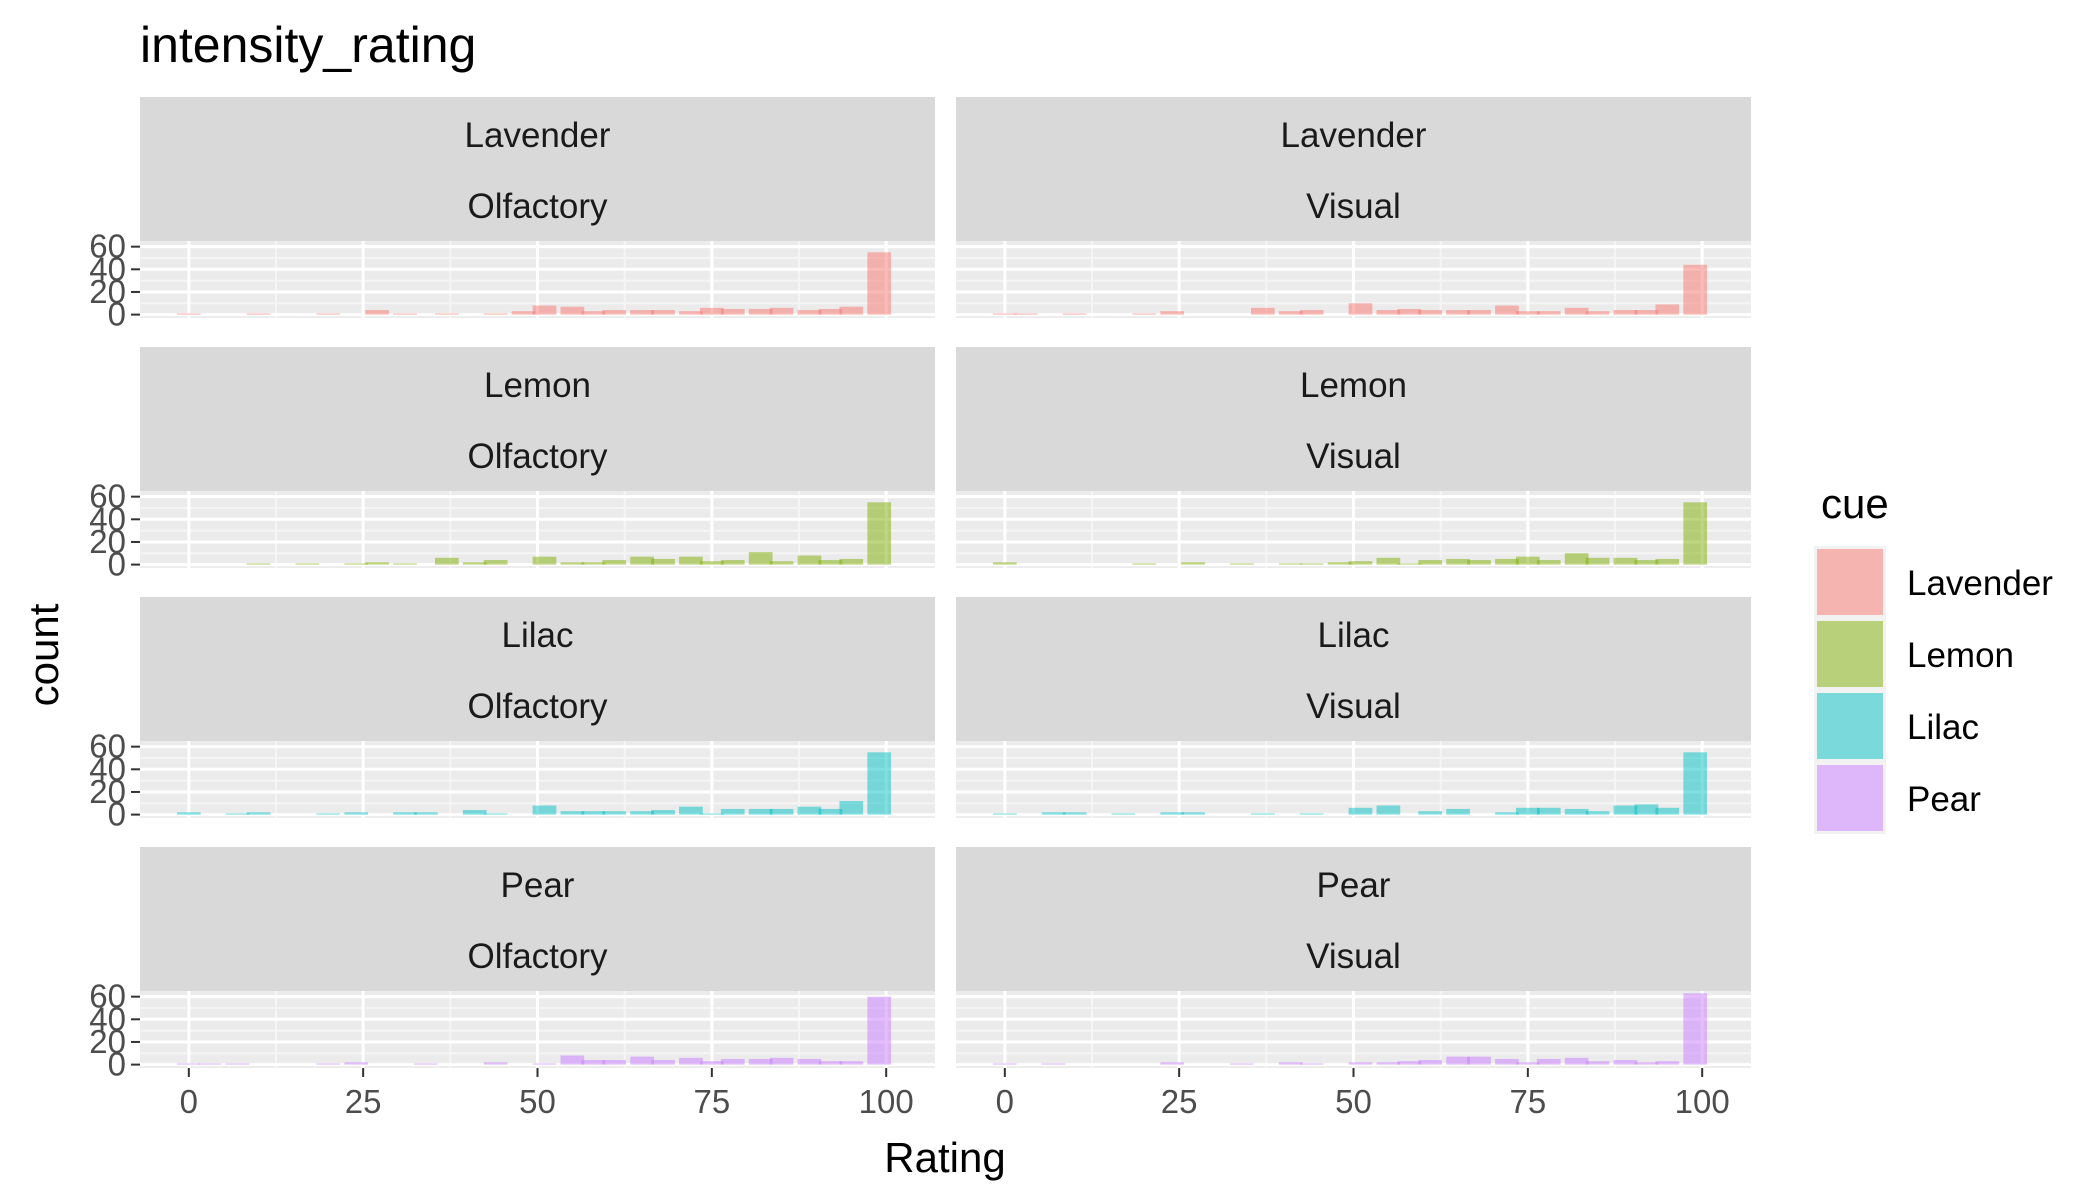  Describe the element at coordinates (117, 564) in the screenshot. I see `y-tick-label: 0` at that location.